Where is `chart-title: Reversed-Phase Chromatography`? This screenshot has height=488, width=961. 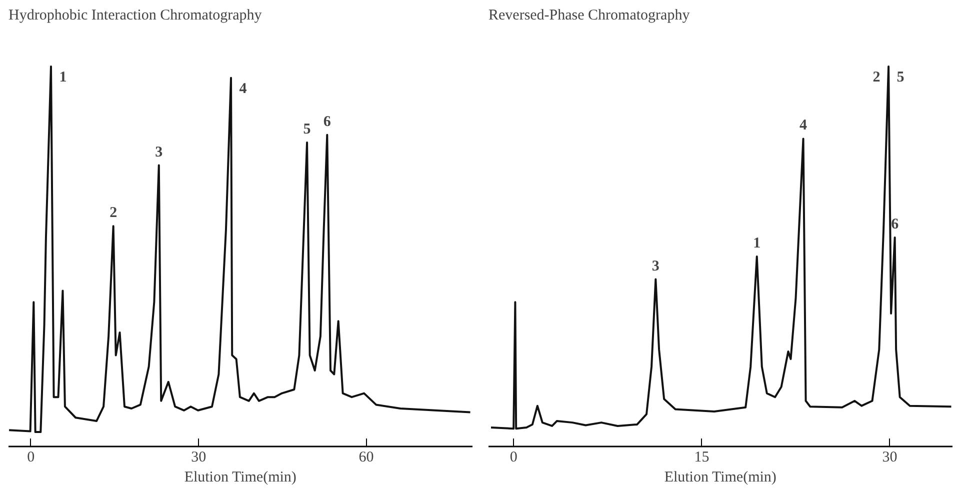 chart-title: Reversed-Phase Chromatography is located at coordinates (589, 16).